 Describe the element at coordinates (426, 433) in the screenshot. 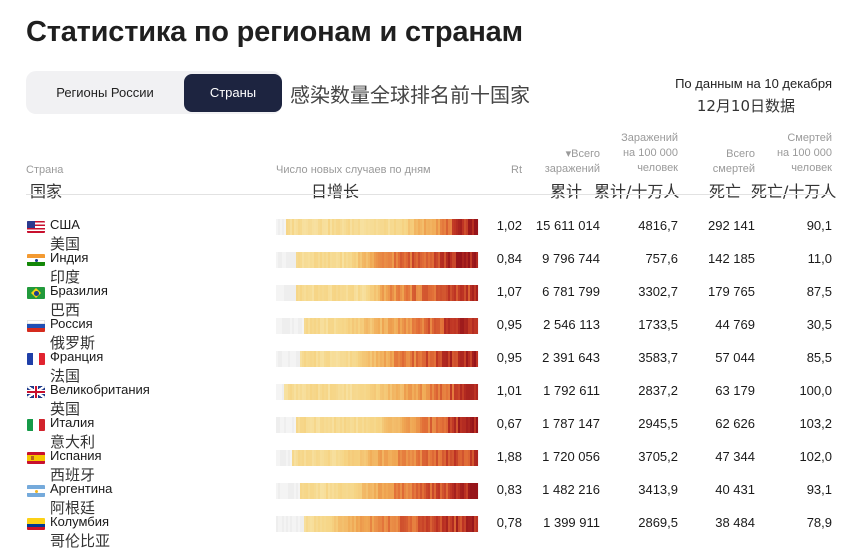

I see `table-row: Италия 意大利 0,67 1 787 147 2945,5 62 626 103,2` at that location.